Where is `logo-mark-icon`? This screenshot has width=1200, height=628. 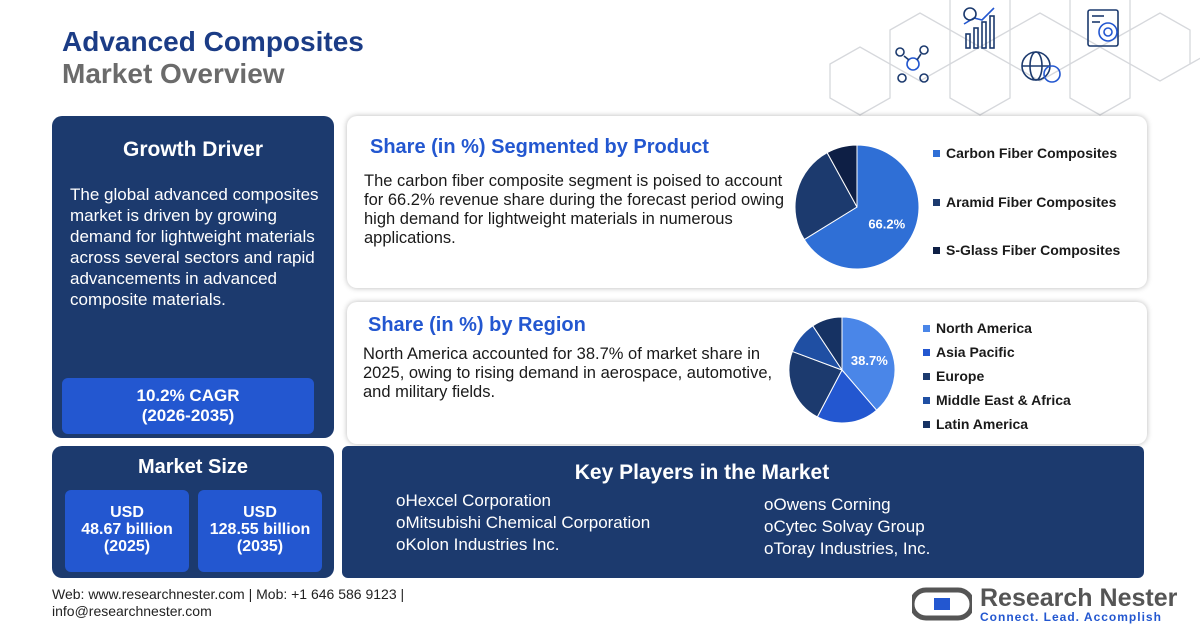 logo-mark-icon is located at coordinates (942, 604).